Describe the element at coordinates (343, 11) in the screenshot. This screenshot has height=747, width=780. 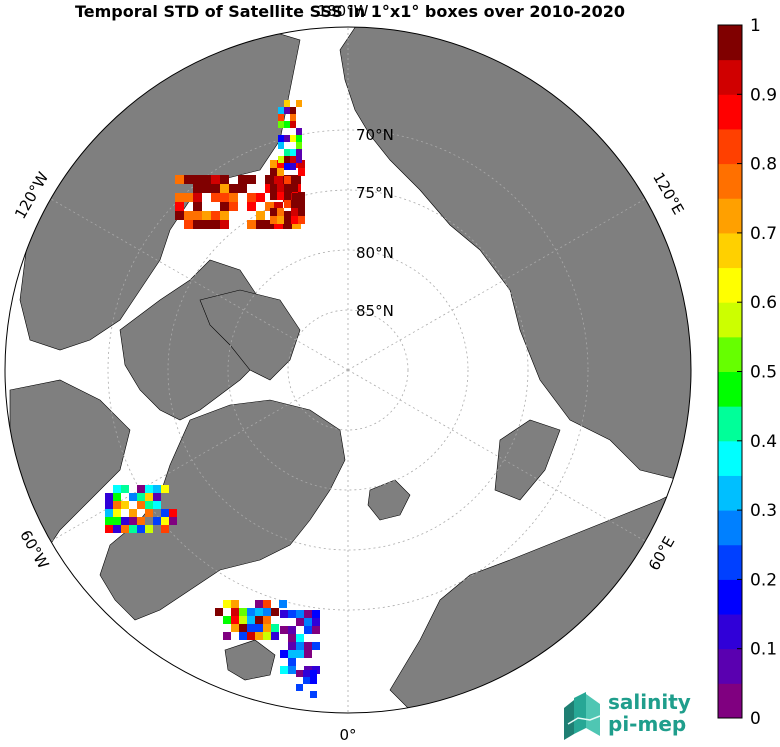
I see `lon-label-180: 180°W` at that location.